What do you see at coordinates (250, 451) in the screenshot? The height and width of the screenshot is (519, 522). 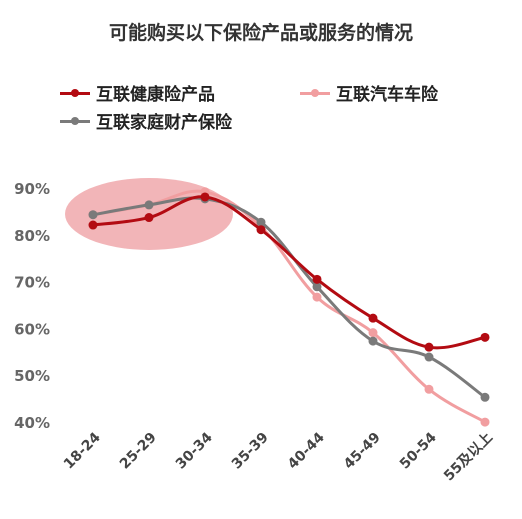 I see `x-tick-label: 35-39` at bounding box center [250, 451].